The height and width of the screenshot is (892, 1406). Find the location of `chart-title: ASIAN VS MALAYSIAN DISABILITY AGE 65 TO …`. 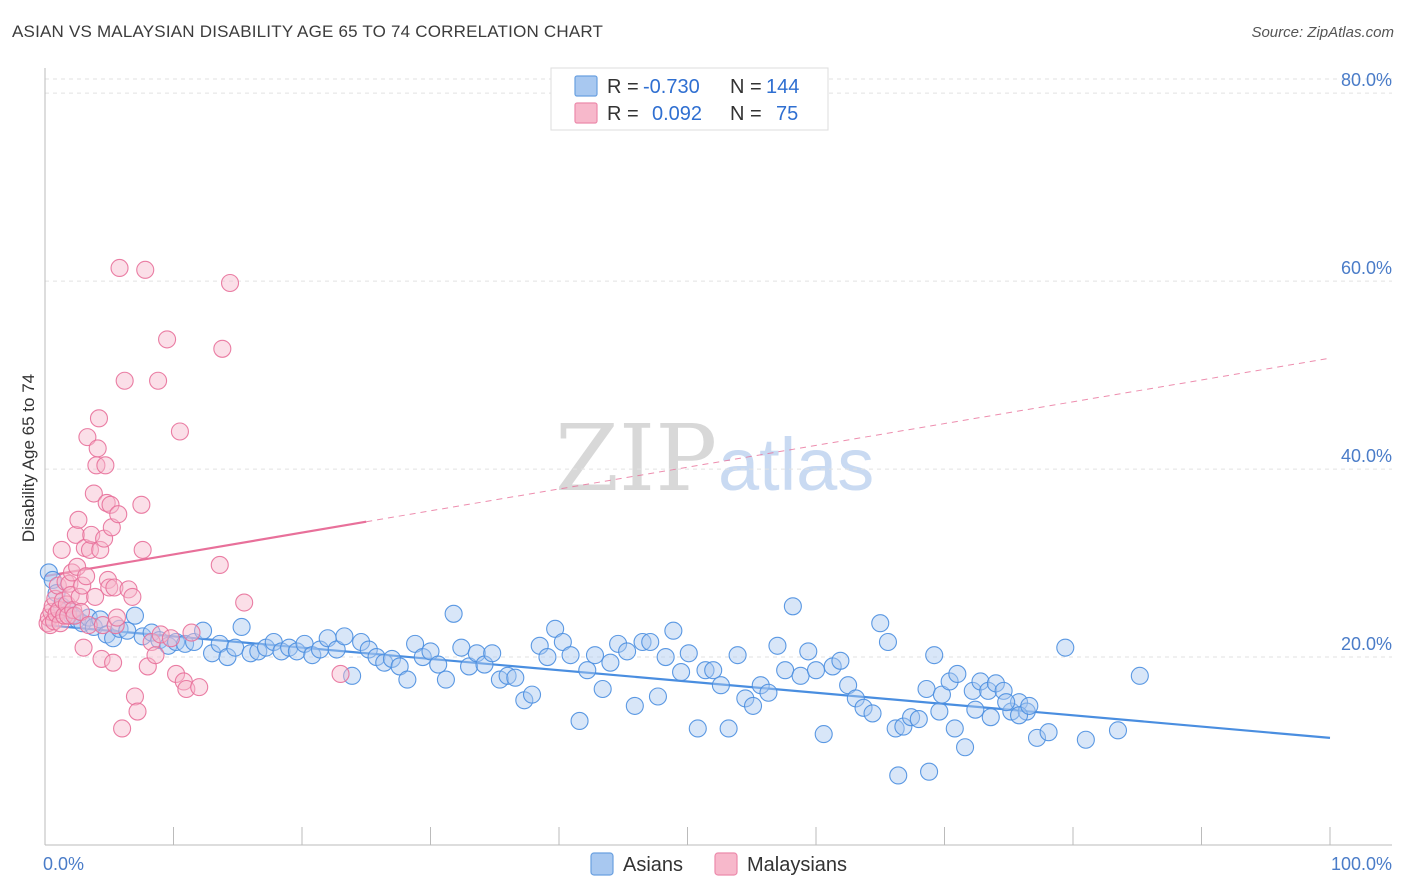

chart-title: ASIAN VS MALAYSIAN DISABILITY AGE 65 TO … is located at coordinates (308, 31).